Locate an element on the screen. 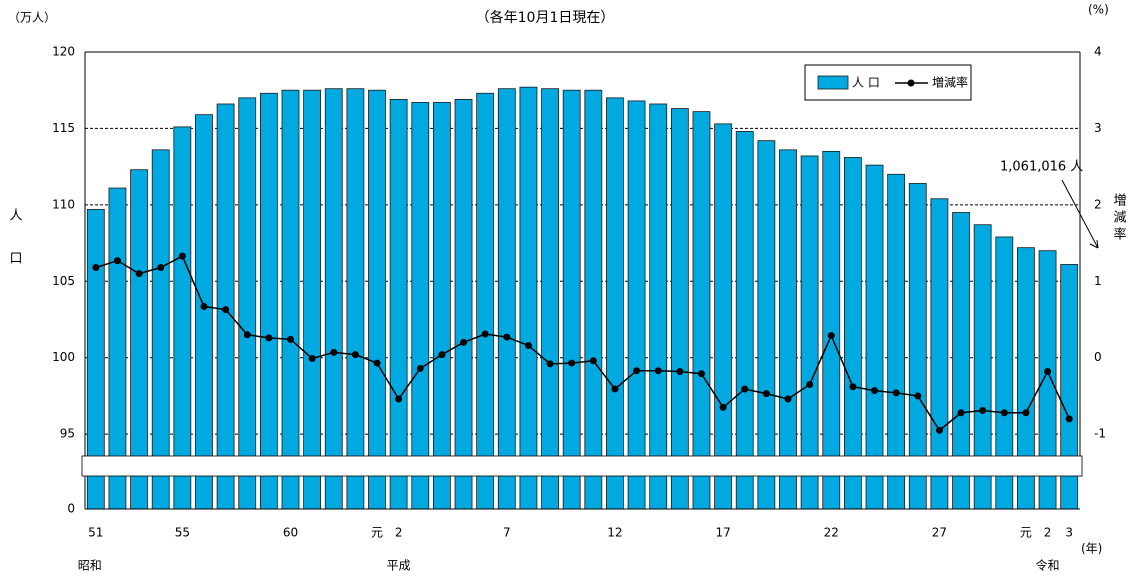 The width and height of the screenshot is (1137, 579). y2-label: 増減率 is located at coordinates (1119, 218).